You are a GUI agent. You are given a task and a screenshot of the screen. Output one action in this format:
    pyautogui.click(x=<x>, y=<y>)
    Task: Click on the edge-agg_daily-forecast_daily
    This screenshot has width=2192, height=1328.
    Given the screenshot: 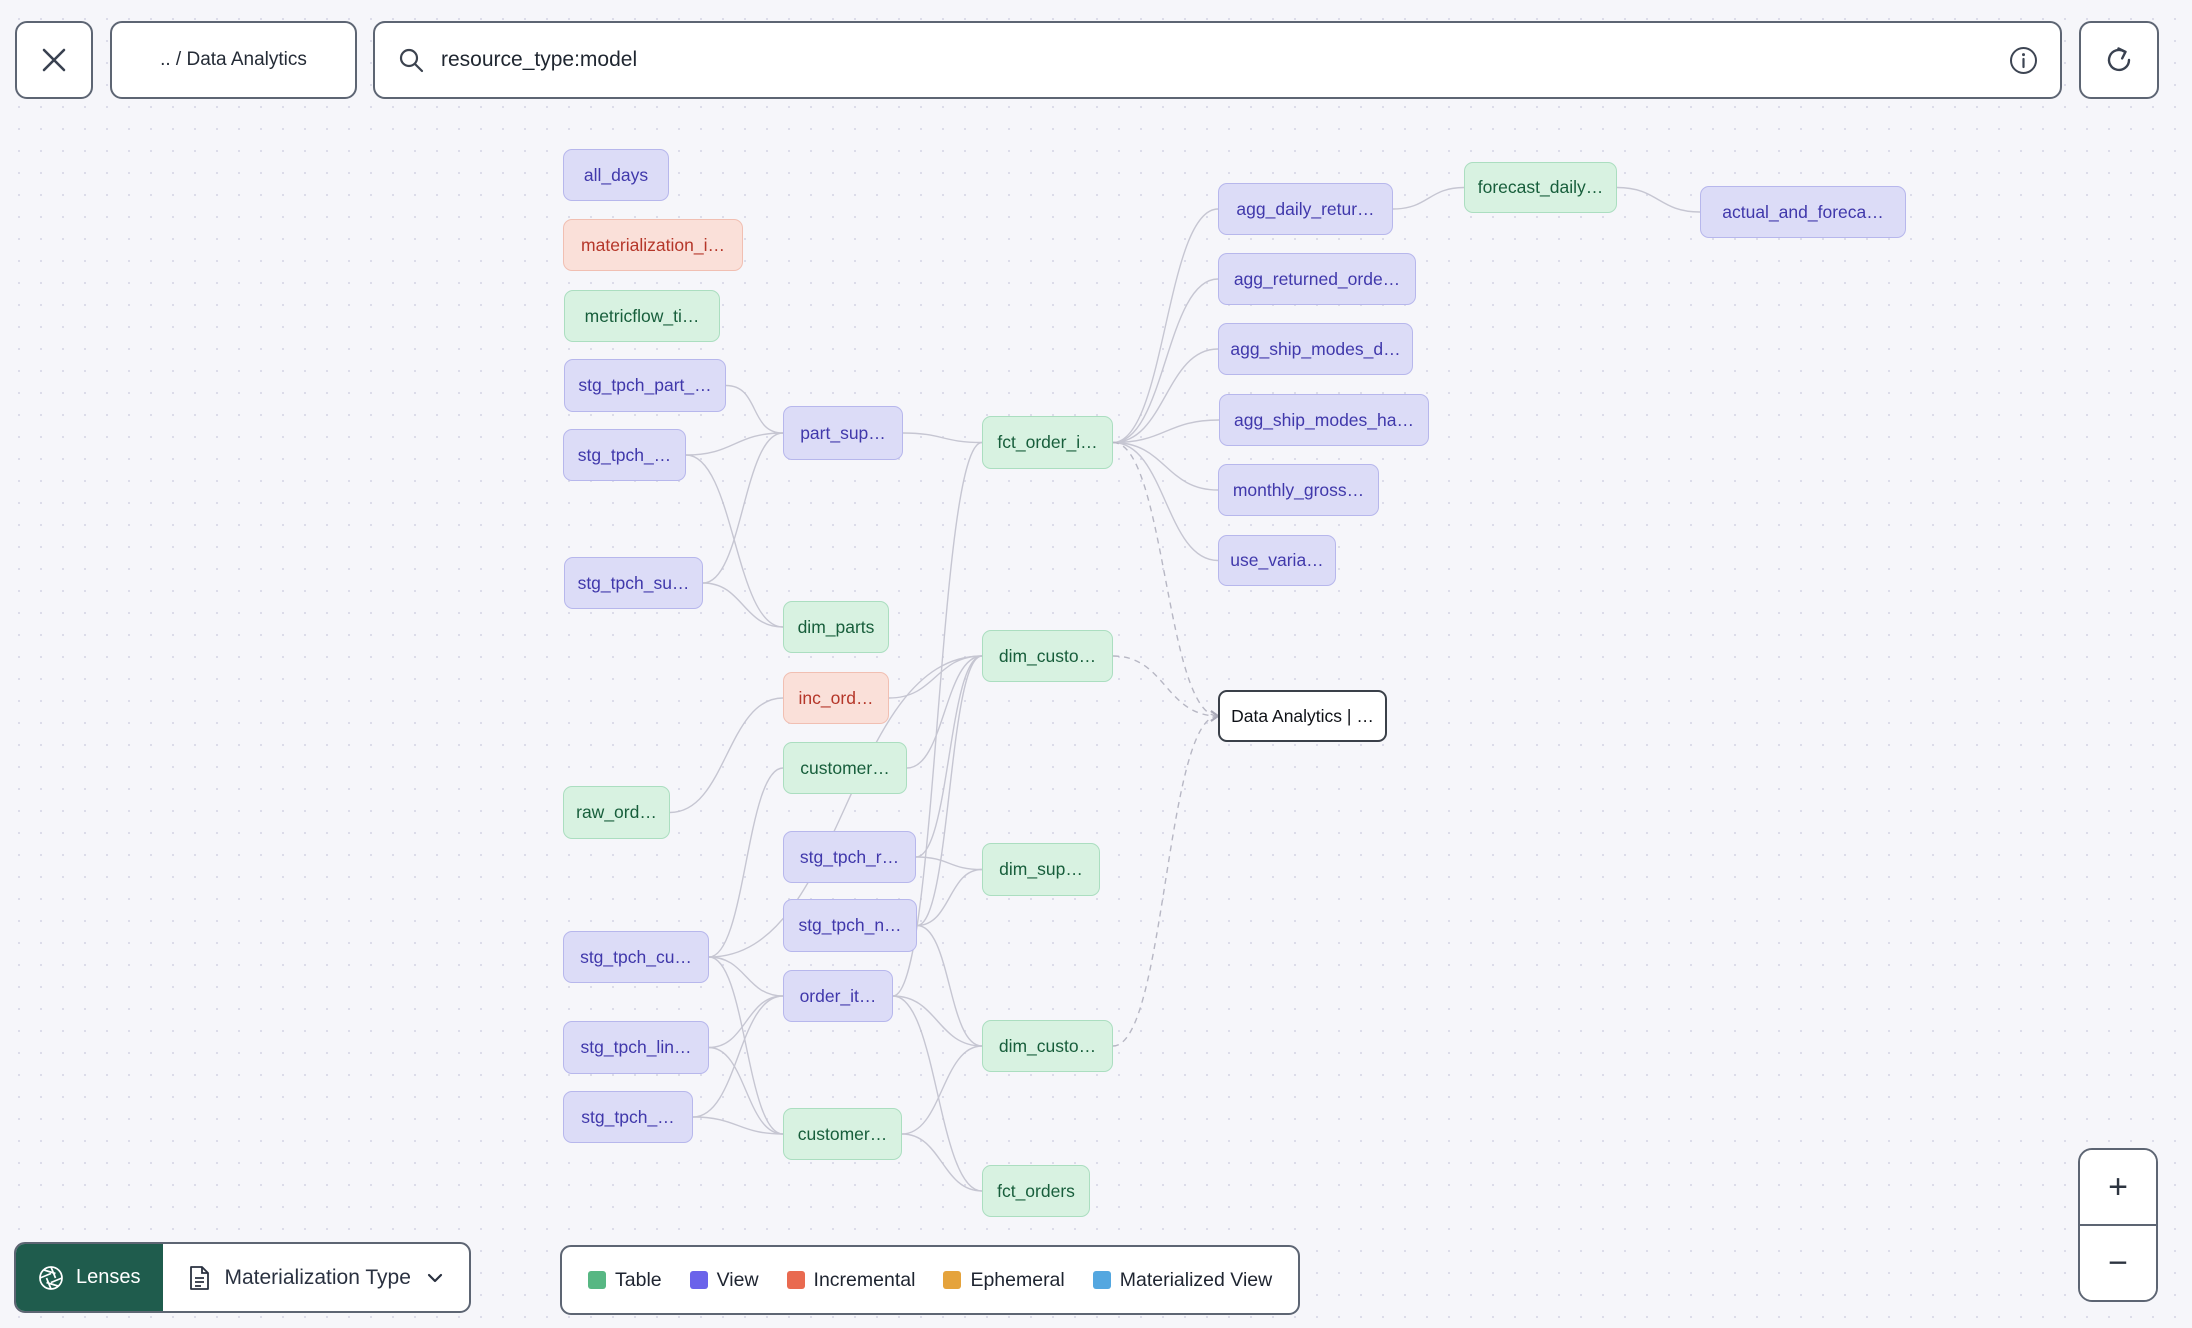 What is the action you would take?
    pyautogui.click(x=1428, y=198)
    